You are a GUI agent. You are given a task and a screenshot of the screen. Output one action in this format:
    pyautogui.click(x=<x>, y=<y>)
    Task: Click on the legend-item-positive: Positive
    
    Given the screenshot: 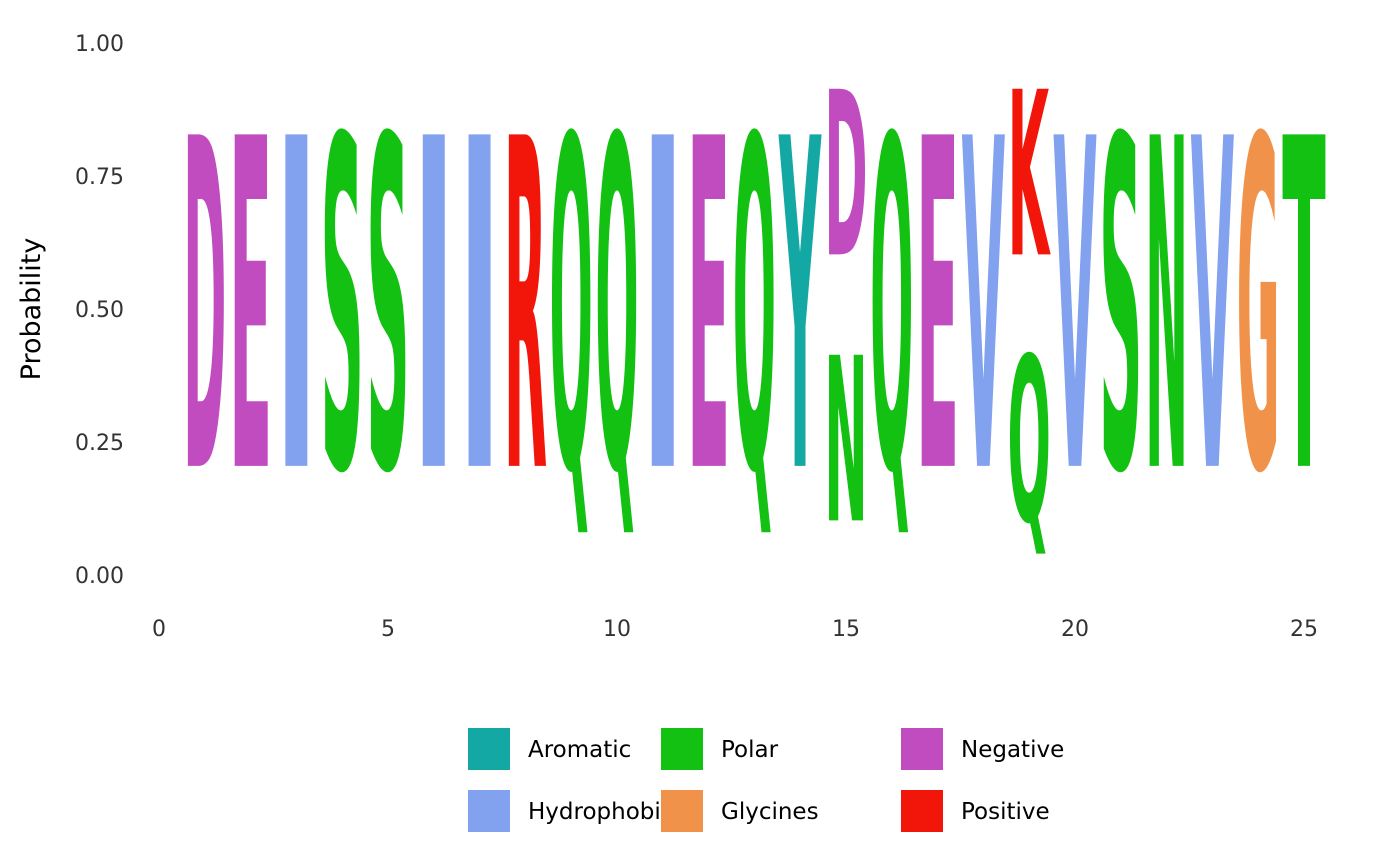 What is the action you would take?
    pyautogui.click(x=975, y=811)
    